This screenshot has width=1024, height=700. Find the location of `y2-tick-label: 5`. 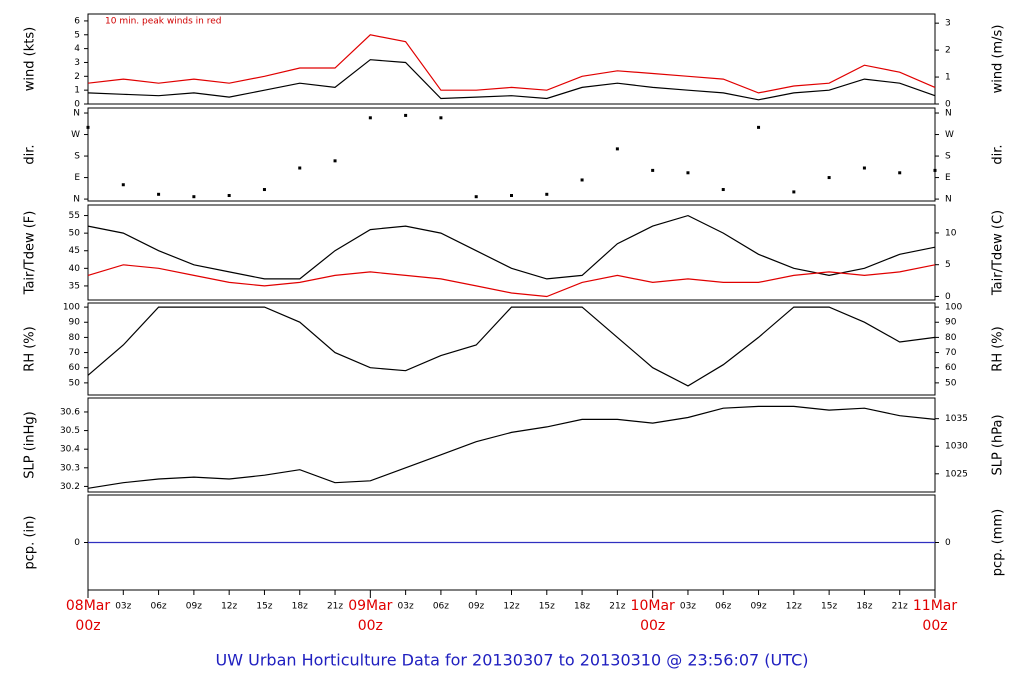

y2-tick-label: 5 is located at coordinates (948, 265).